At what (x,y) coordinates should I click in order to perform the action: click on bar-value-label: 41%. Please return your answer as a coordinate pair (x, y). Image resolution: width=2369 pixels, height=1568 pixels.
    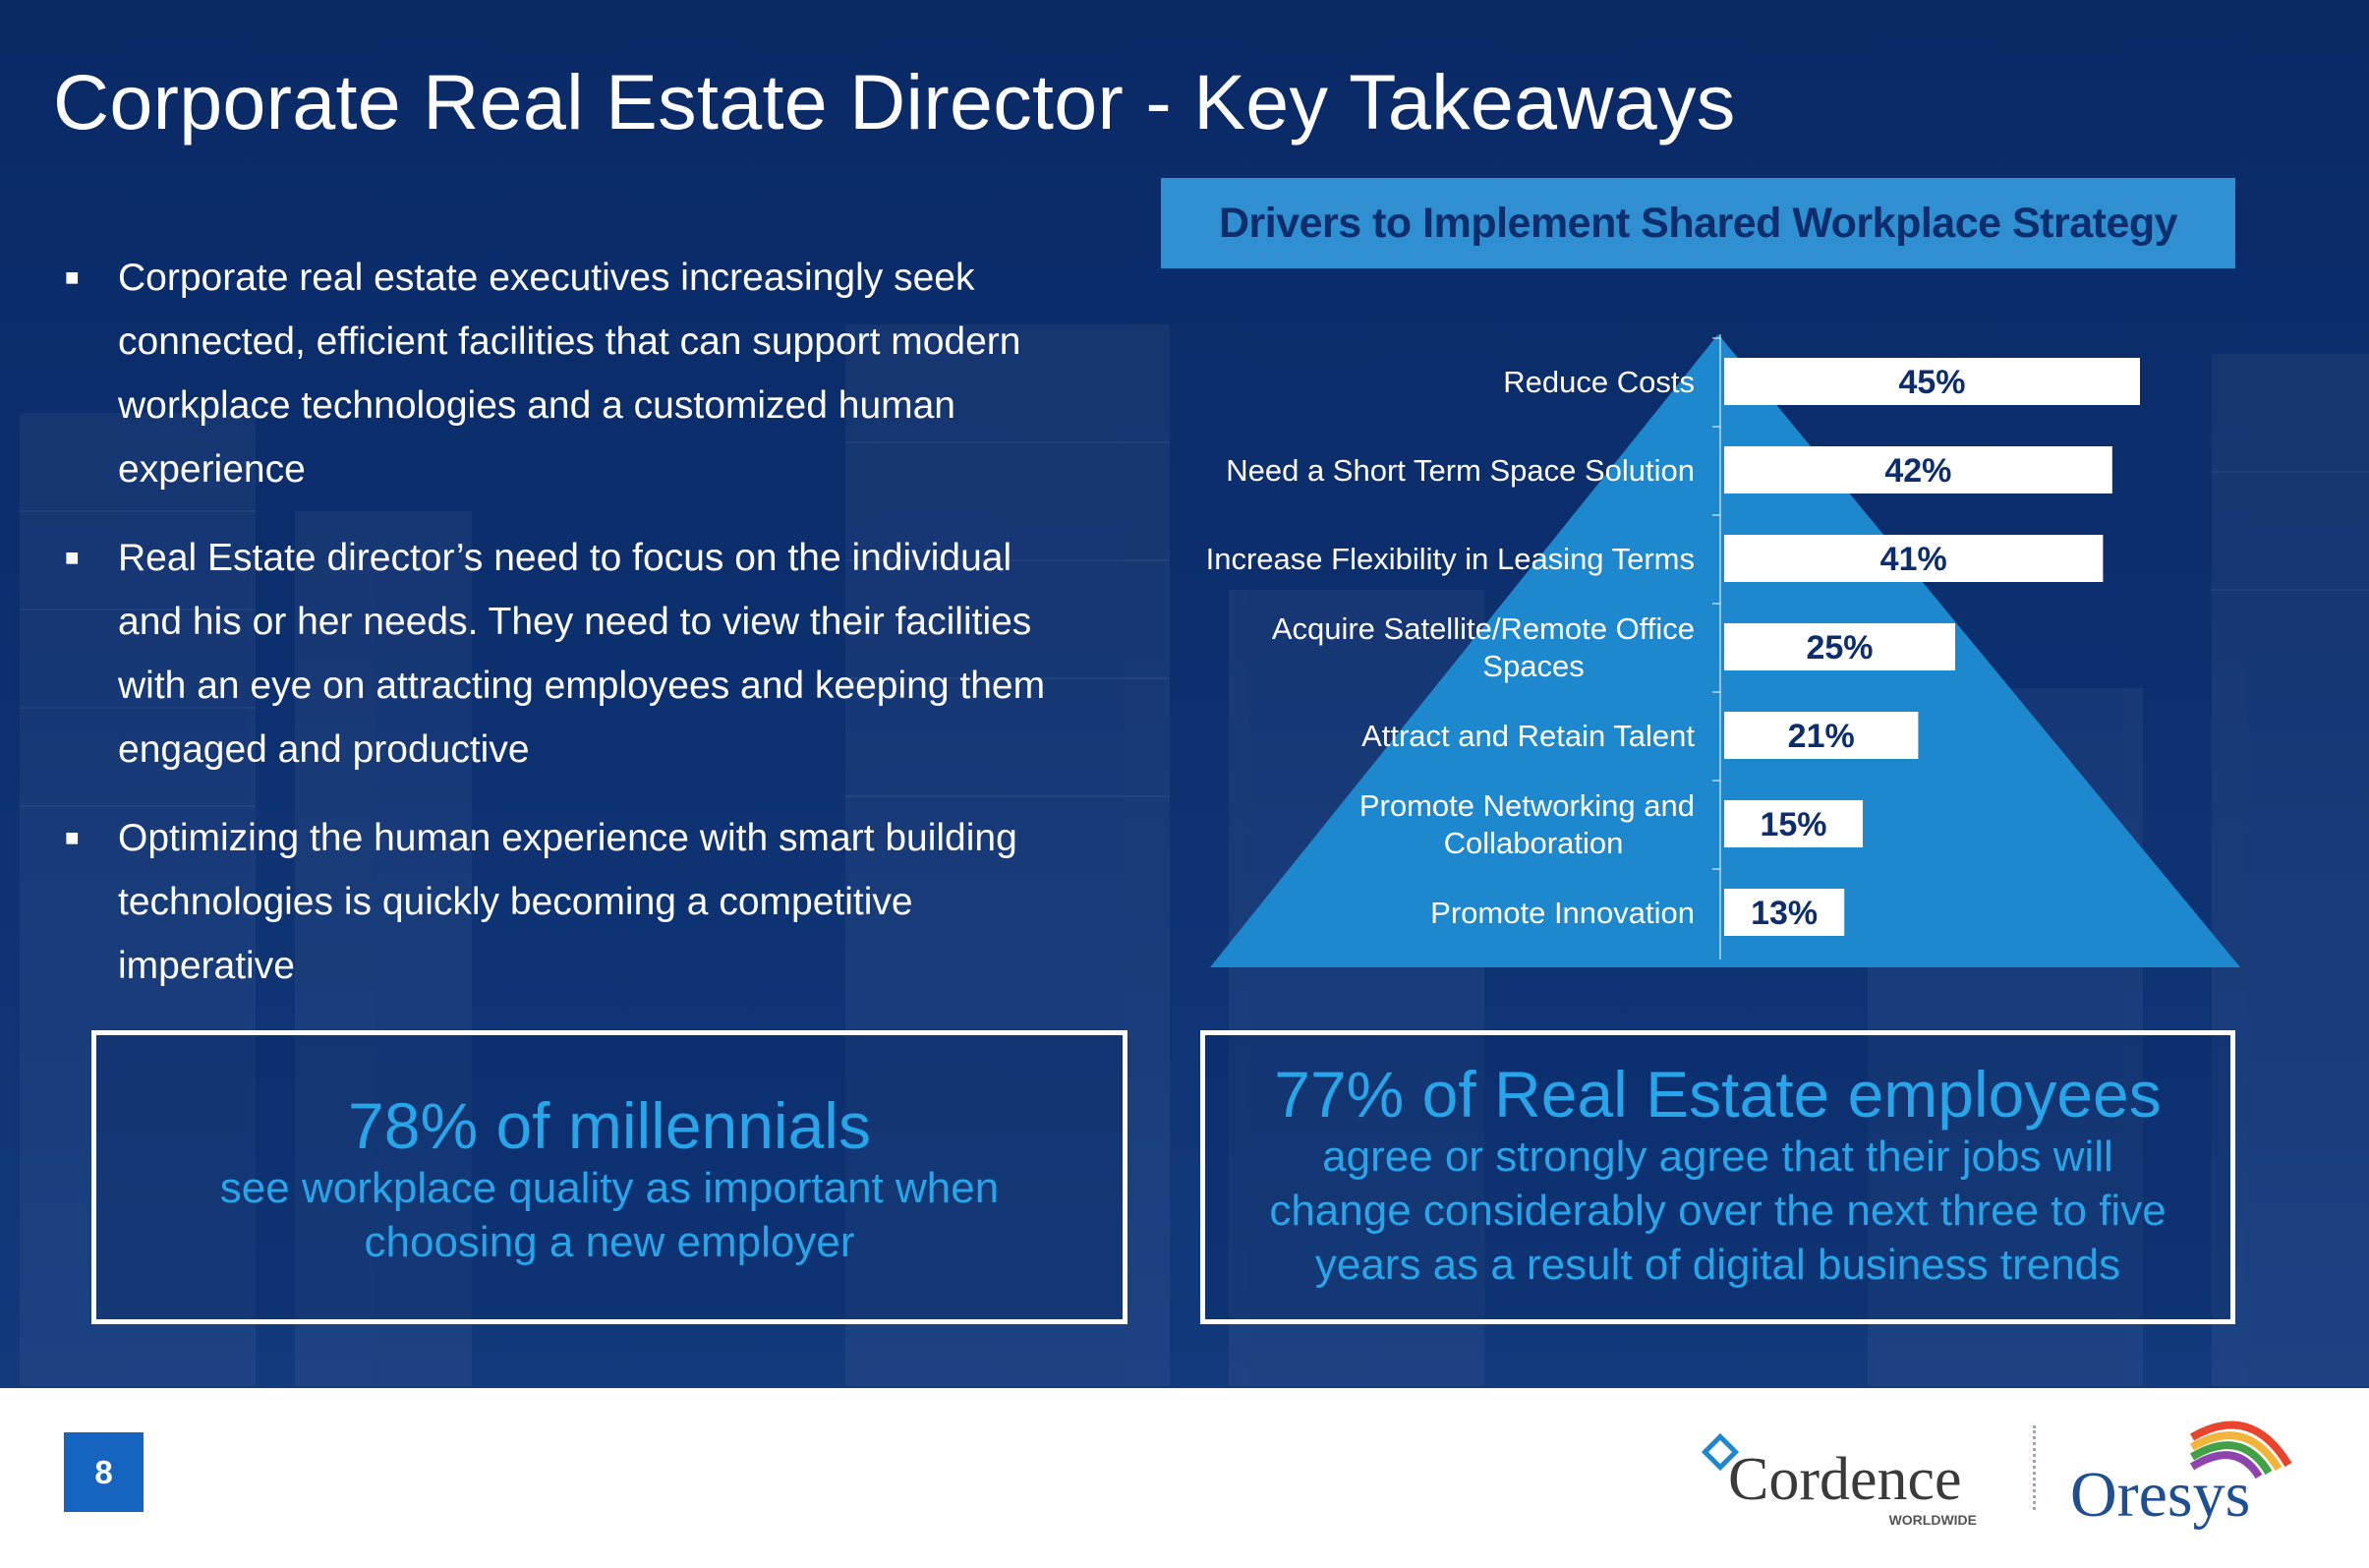
    Looking at the image, I should click on (1913, 559).